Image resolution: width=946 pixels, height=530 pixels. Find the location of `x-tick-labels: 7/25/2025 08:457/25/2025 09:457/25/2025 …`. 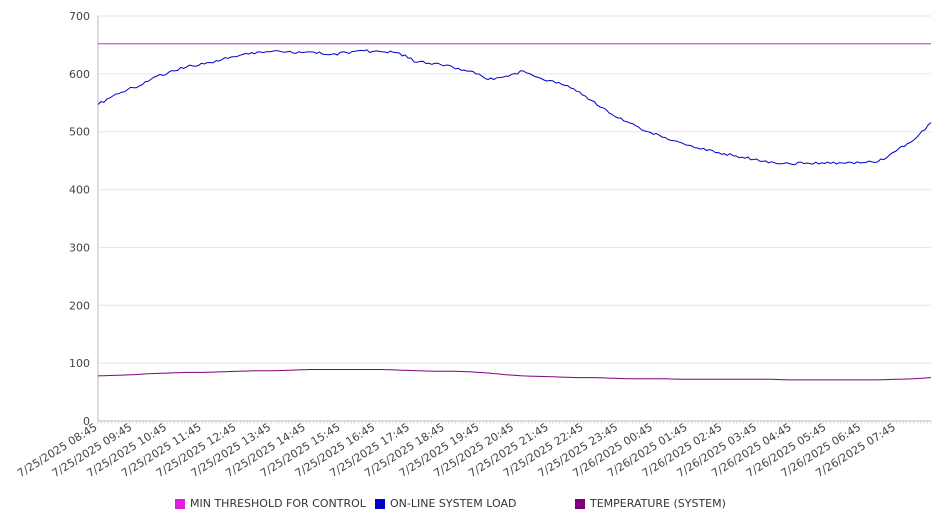

x-tick-labels: 7/25/2025 08:457/25/2025 09:457/25/2025 … is located at coordinates (456, 451).